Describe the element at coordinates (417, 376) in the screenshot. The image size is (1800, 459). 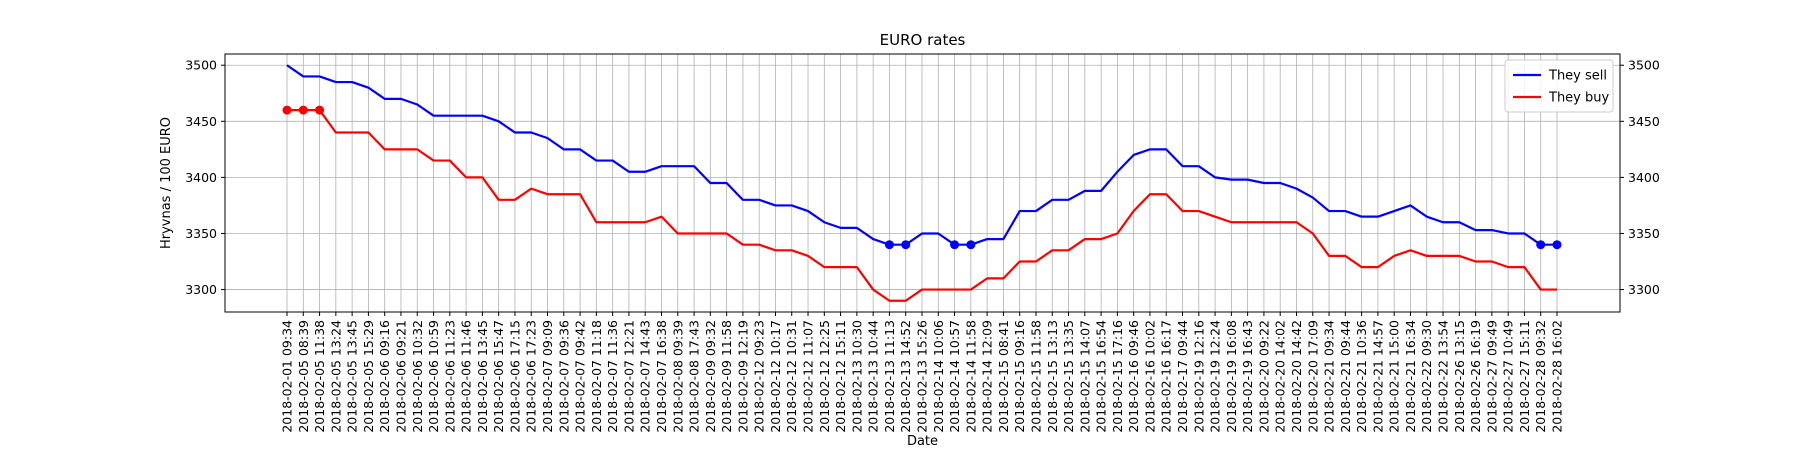
I see `x-tick-label: 2018-02-06 10:32` at that location.